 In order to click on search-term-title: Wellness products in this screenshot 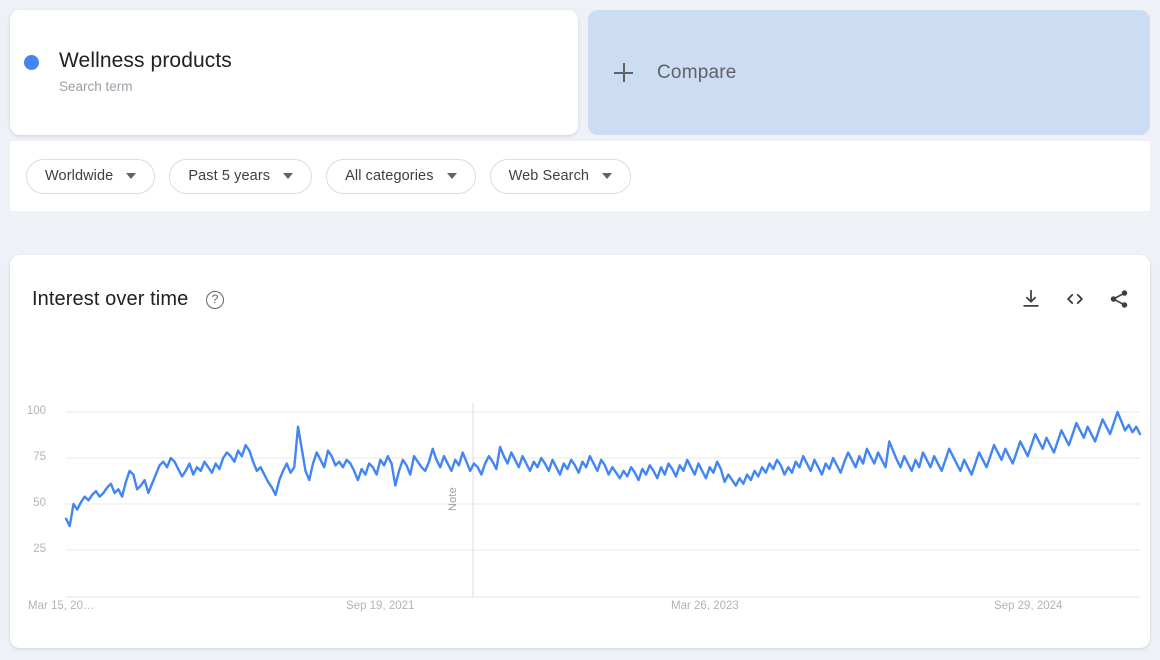, I will do `click(145, 60)`.